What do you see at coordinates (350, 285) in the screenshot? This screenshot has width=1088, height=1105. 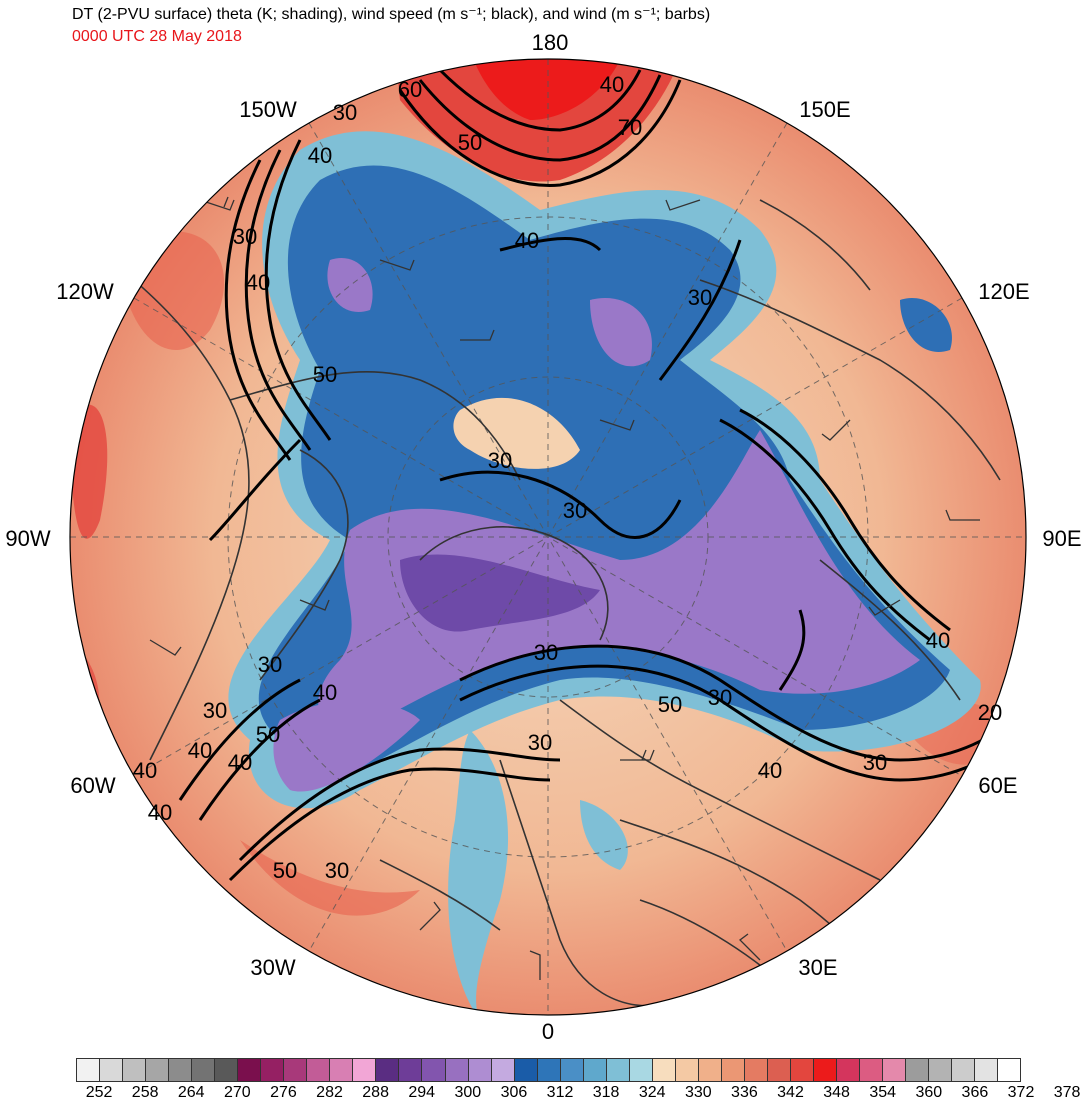 I see `purple-low-northwest` at bounding box center [350, 285].